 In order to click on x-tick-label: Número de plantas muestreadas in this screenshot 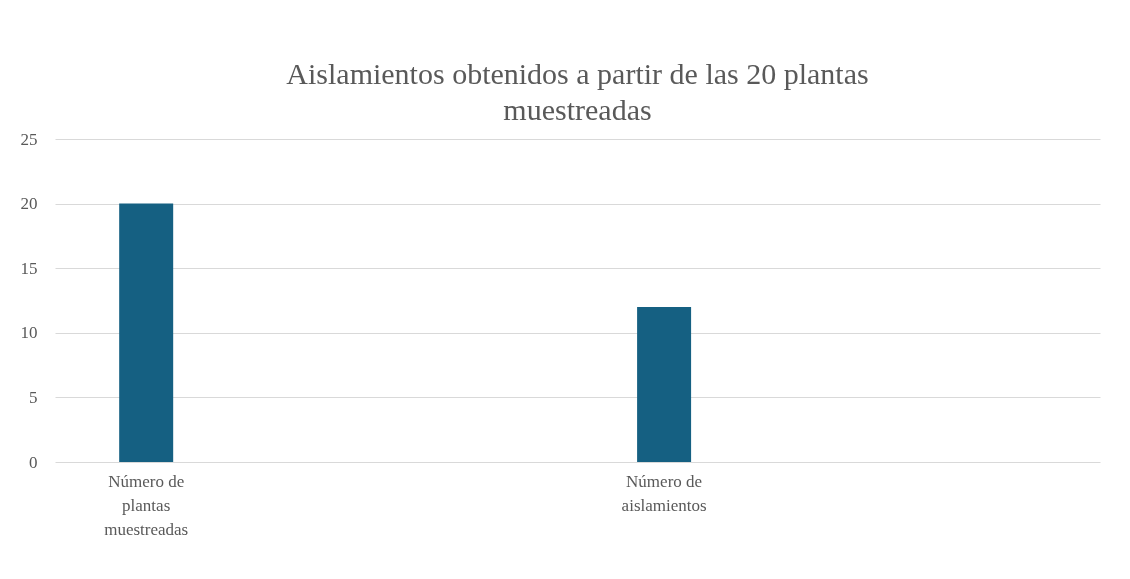, I will do `click(146, 505)`.